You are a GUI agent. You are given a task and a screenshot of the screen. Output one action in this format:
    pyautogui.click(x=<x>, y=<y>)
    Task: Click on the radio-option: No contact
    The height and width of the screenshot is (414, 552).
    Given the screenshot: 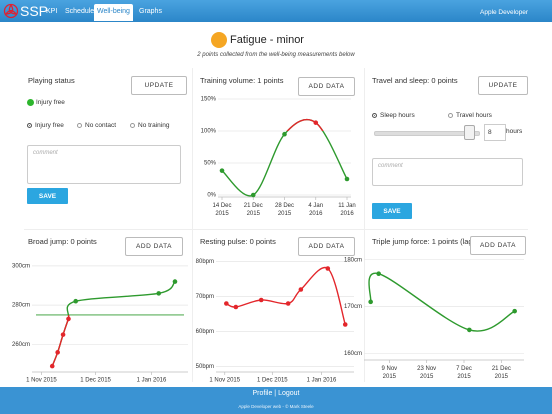 What is the action you would take?
    pyautogui.click(x=96, y=125)
    